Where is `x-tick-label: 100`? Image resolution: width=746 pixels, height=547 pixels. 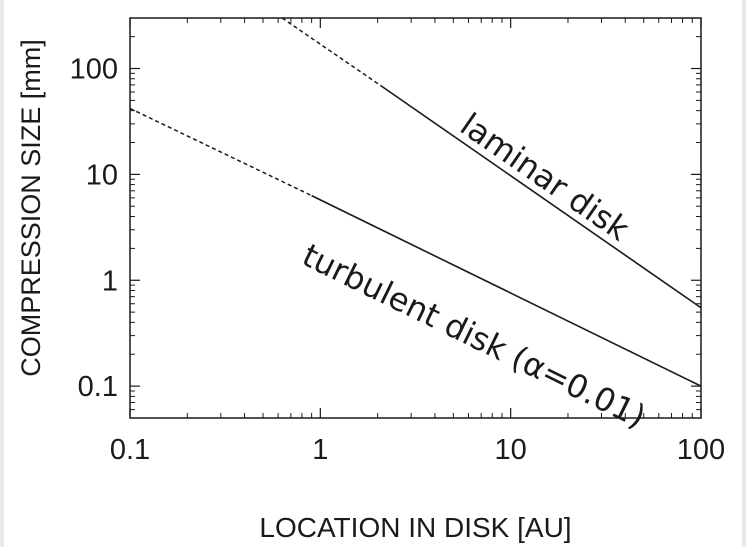
x-tick-label: 100 is located at coordinates (701, 450).